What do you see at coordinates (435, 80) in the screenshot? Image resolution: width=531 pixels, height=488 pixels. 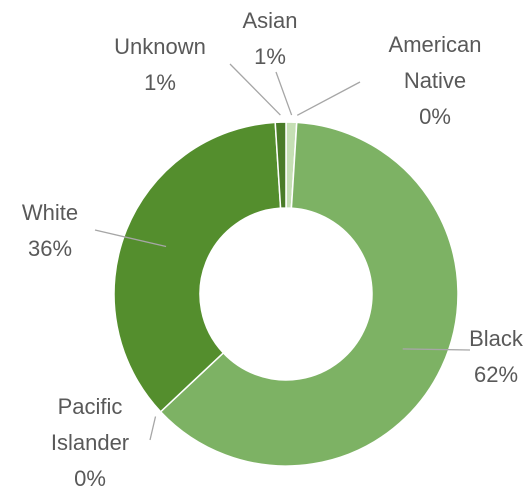 I see `label-line: Native` at bounding box center [435, 80].